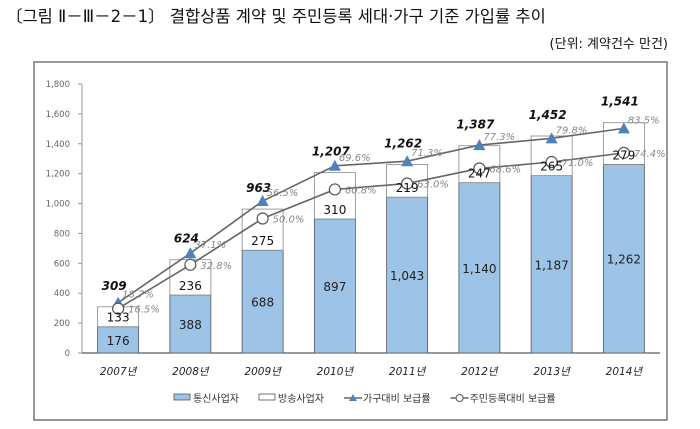  Describe the element at coordinates (408, 372) in the screenshot. I see `x-tick-label: 2011년` at that location.